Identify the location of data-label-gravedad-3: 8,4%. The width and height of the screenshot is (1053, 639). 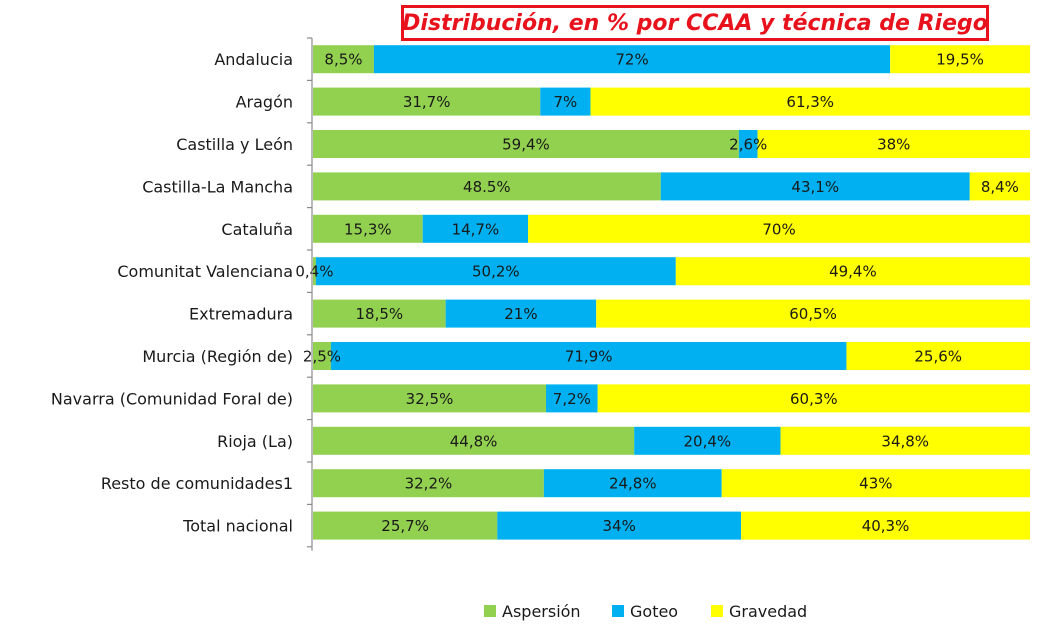
(1000, 187).